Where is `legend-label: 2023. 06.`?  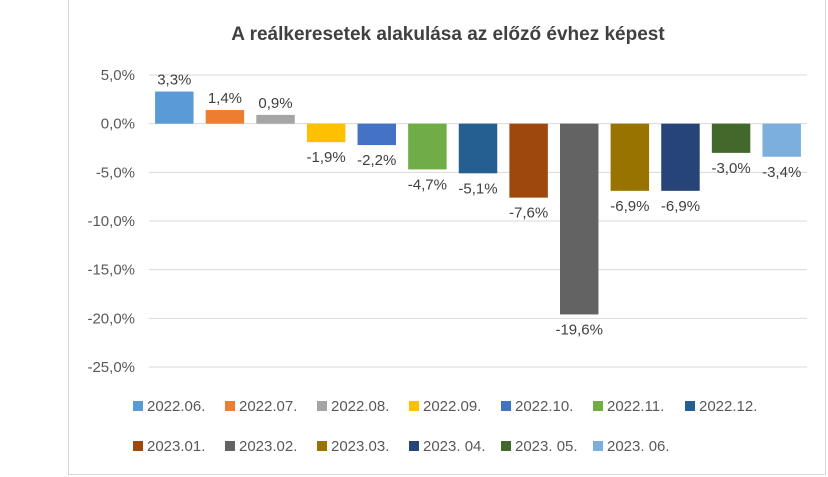 legend-label: 2023. 06. is located at coordinates (638, 446).